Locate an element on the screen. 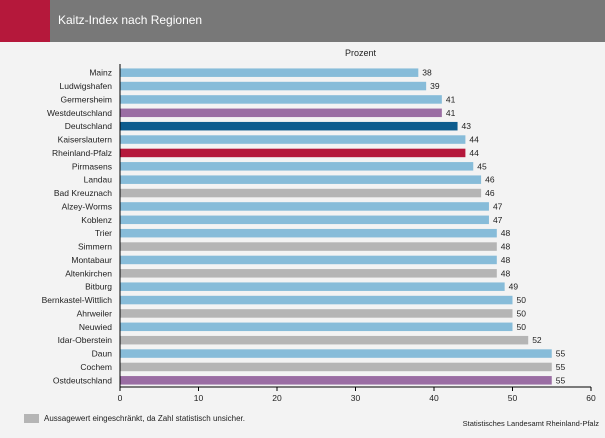 The width and height of the screenshot is (605, 438). category-label: Neuwied is located at coordinates (95, 327).